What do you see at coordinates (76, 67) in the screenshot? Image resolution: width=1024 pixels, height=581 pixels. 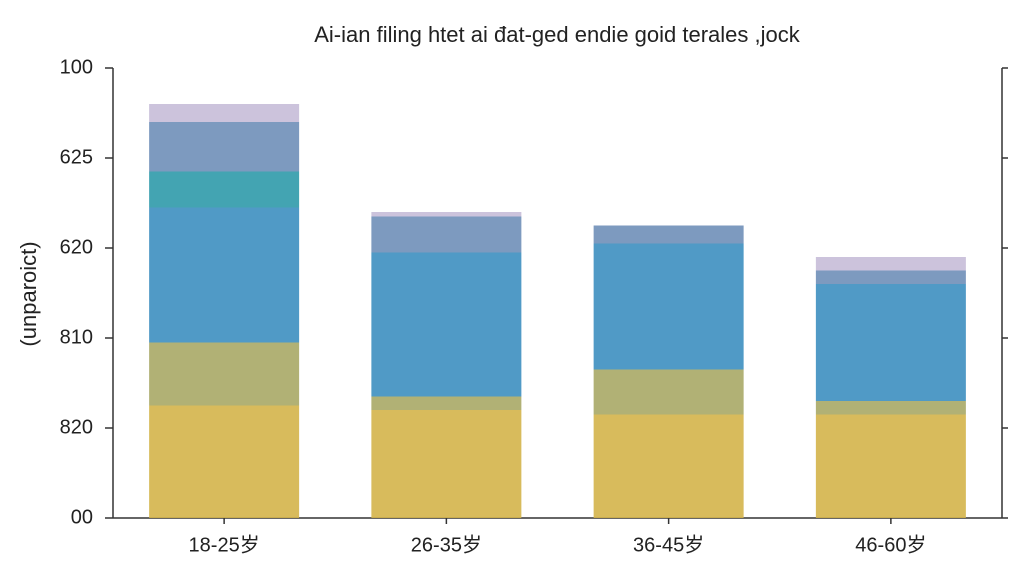 I see `y-tick-label: 100` at bounding box center [76, 67].